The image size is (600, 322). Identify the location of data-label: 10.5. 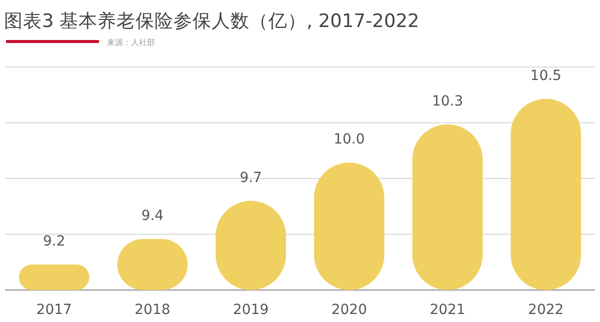
(546, 76).